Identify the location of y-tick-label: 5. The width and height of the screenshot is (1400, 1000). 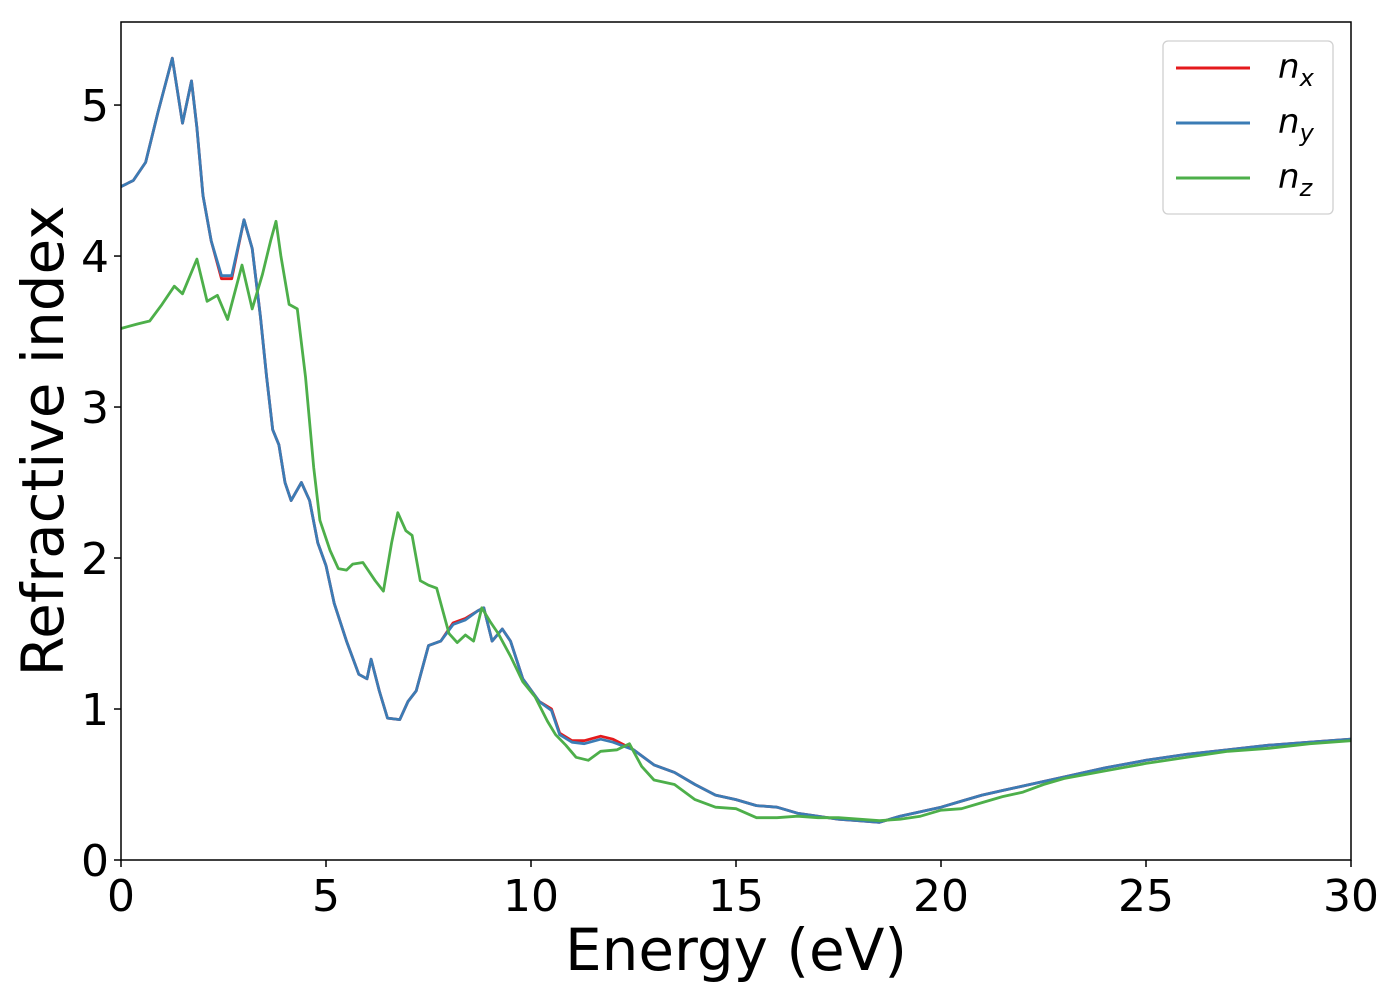
(95, 106).